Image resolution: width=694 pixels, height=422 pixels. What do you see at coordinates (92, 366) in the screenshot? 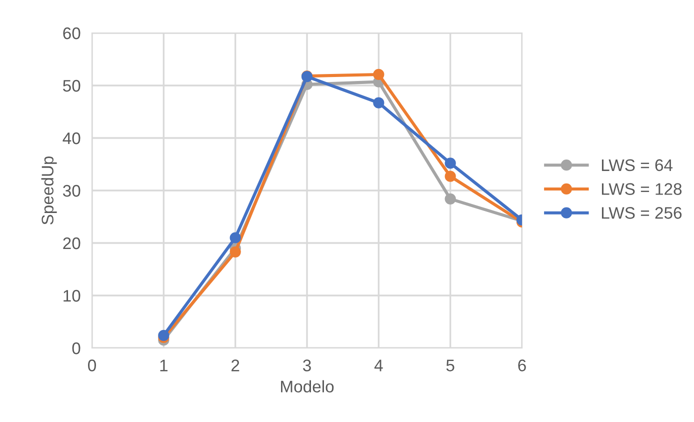
I see `x-tick-label: 0` at bounding box center [92, 366].